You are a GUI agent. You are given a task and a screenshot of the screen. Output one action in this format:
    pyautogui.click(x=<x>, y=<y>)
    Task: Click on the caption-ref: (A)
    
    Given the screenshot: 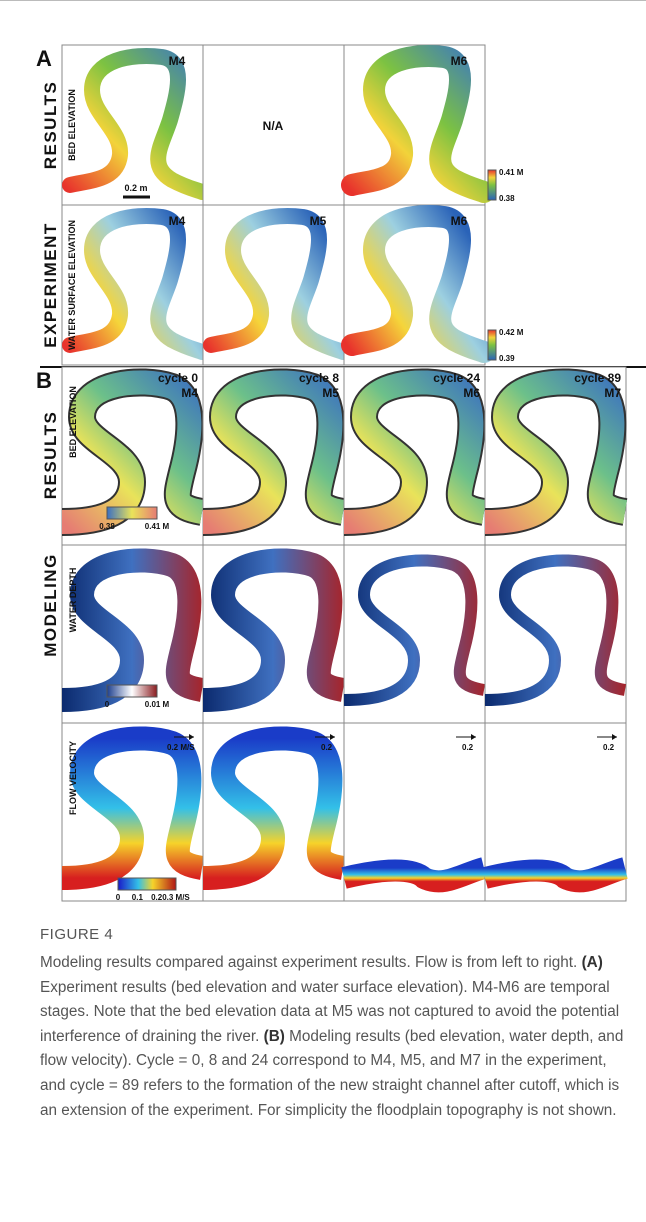 What is the action you would take?
    pyautogui.click(x=592, y=962)
    